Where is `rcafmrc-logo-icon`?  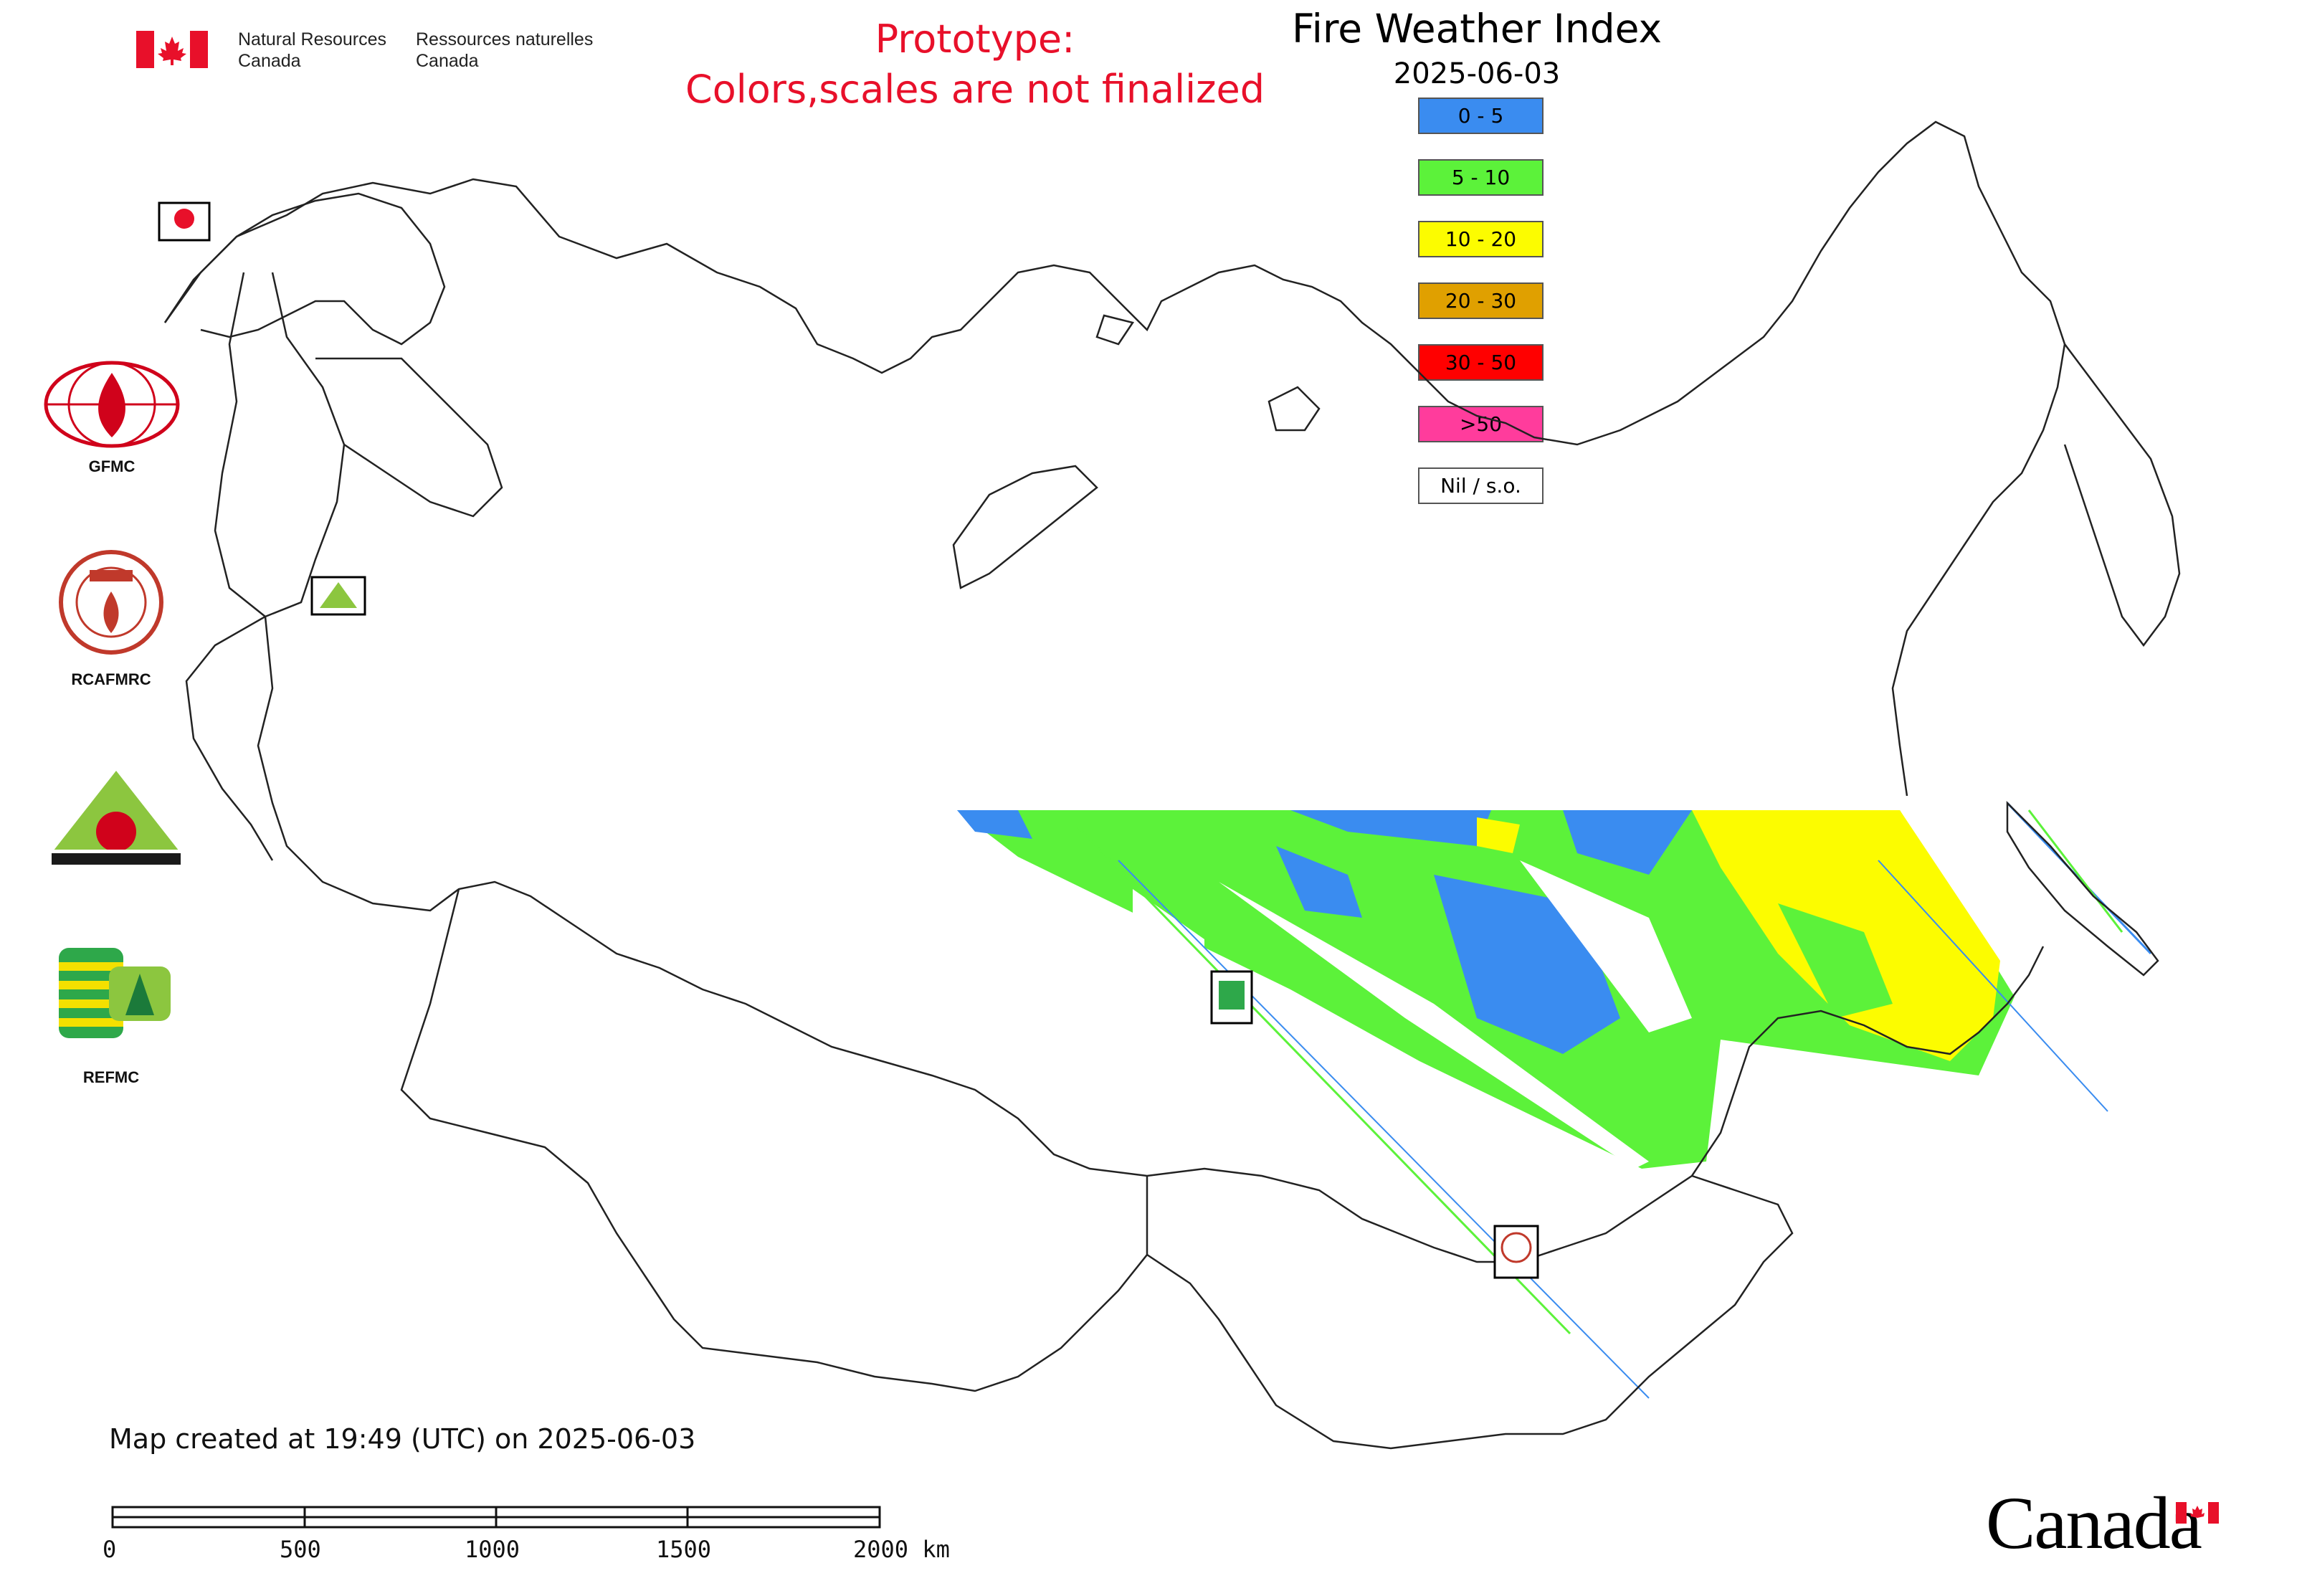 rcafmrc-logo-icon is located at coordinates (111, 602).